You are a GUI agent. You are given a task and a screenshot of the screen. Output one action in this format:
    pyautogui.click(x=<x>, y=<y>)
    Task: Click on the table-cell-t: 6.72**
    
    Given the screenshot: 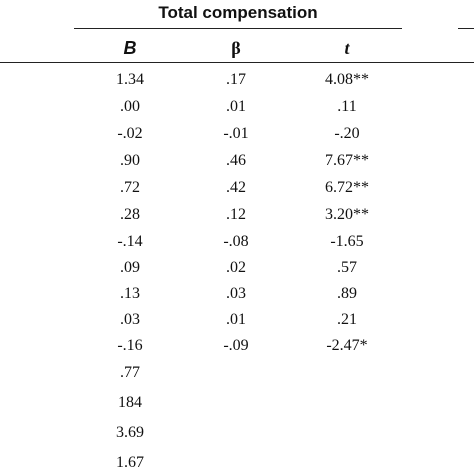 What is the action you would take?
    pyautogui.click(x=347, y=187)
    